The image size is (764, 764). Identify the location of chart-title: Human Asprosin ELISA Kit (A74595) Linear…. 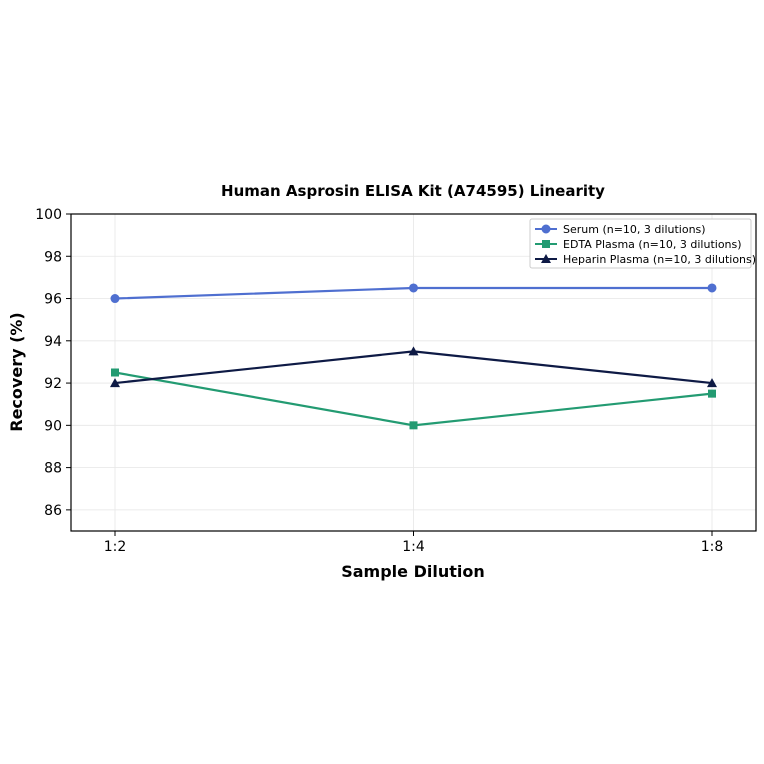
(413, 191).